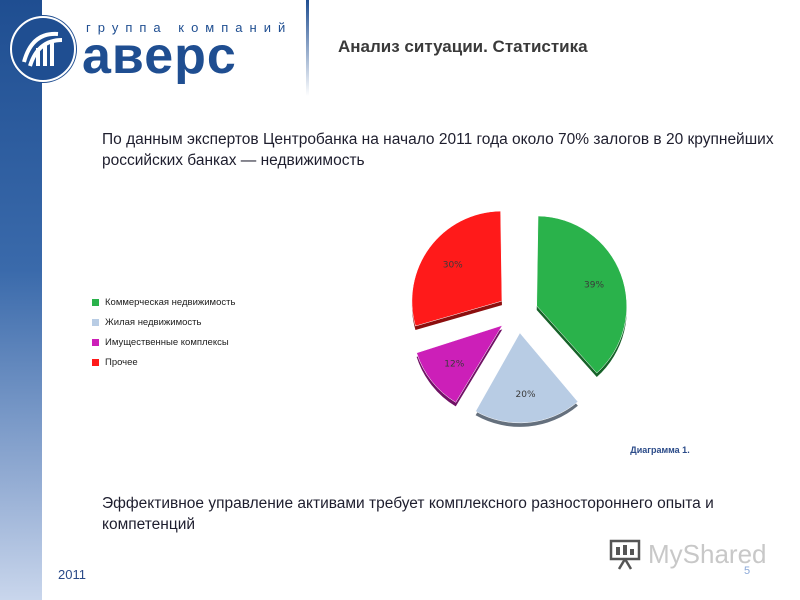  I want to click on watermark-text: MyShared, so click(707, 553).